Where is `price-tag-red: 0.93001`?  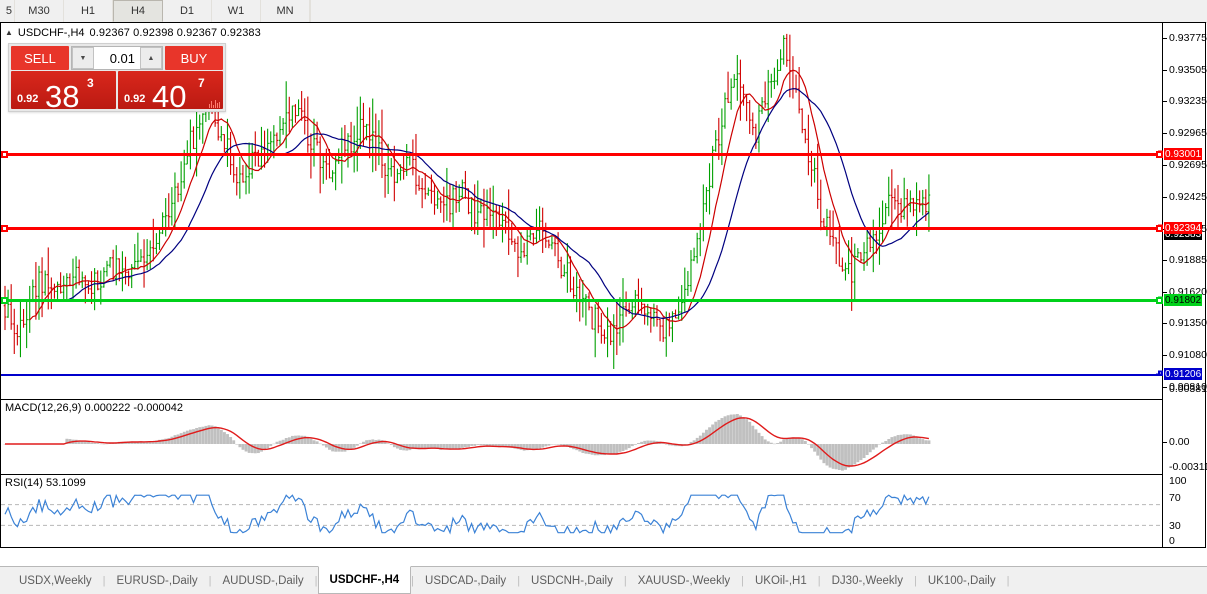 price-tag-red: 0.93001 is located at coordinates (1183, 154).